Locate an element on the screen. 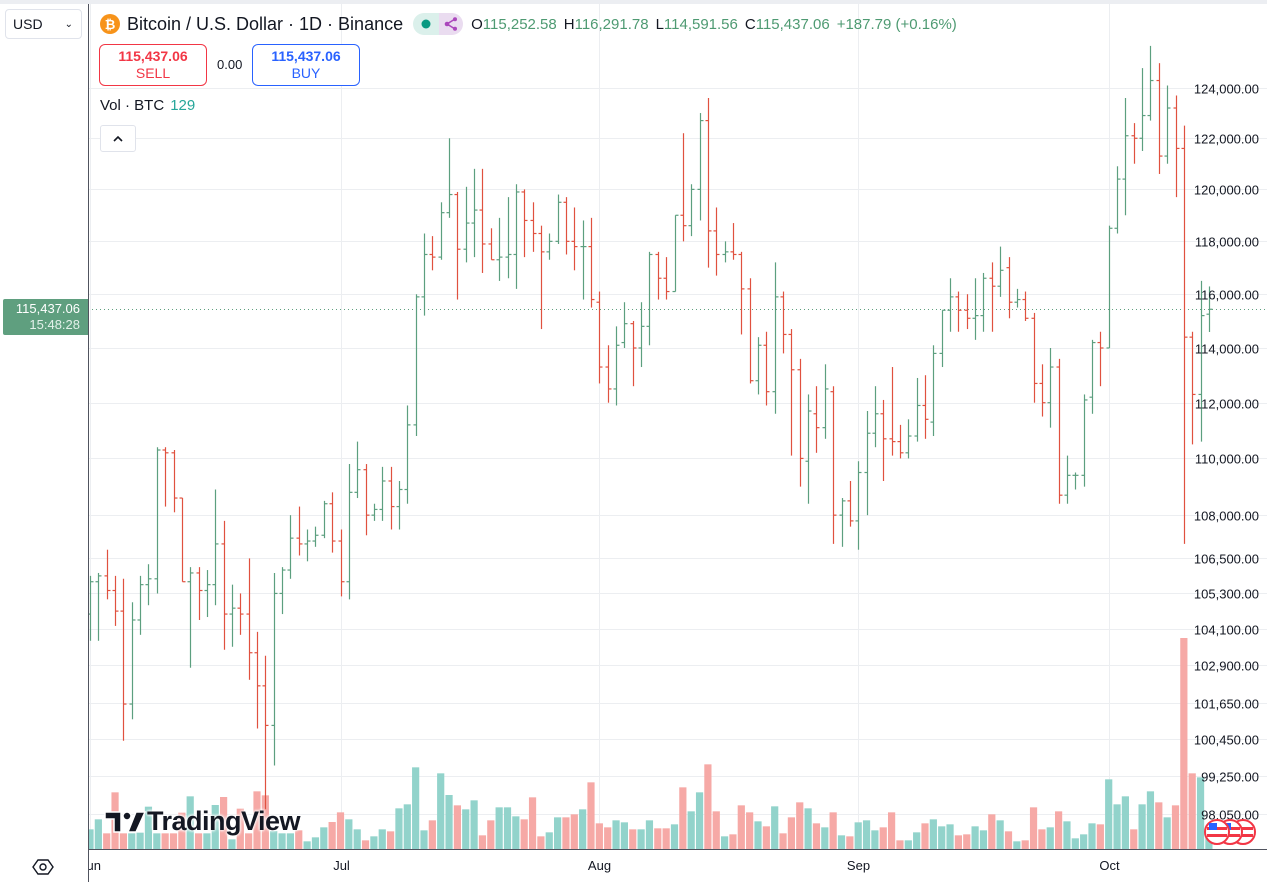 The height and width of the screenshot is (882, 1267). currency-value: USD is located at coordinates (28, 24).